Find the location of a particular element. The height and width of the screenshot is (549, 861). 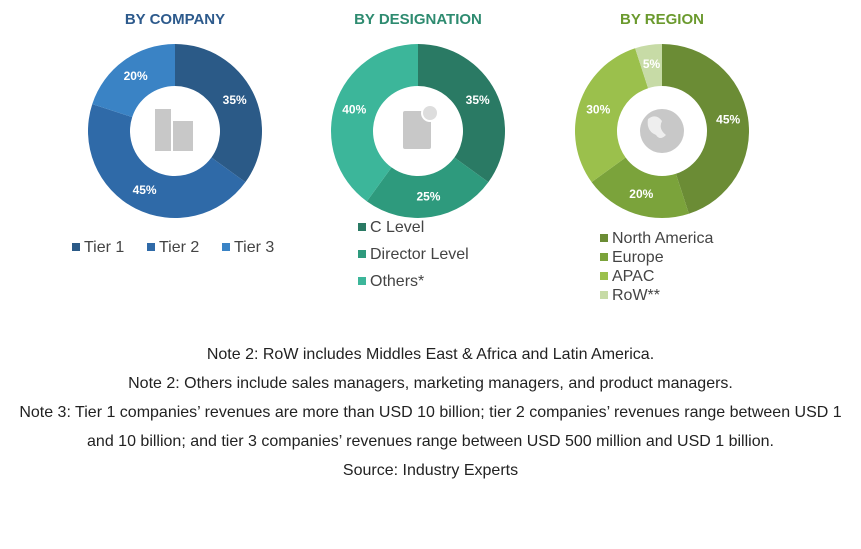

legend-label: RoW** is located at coordinates (636, 295).